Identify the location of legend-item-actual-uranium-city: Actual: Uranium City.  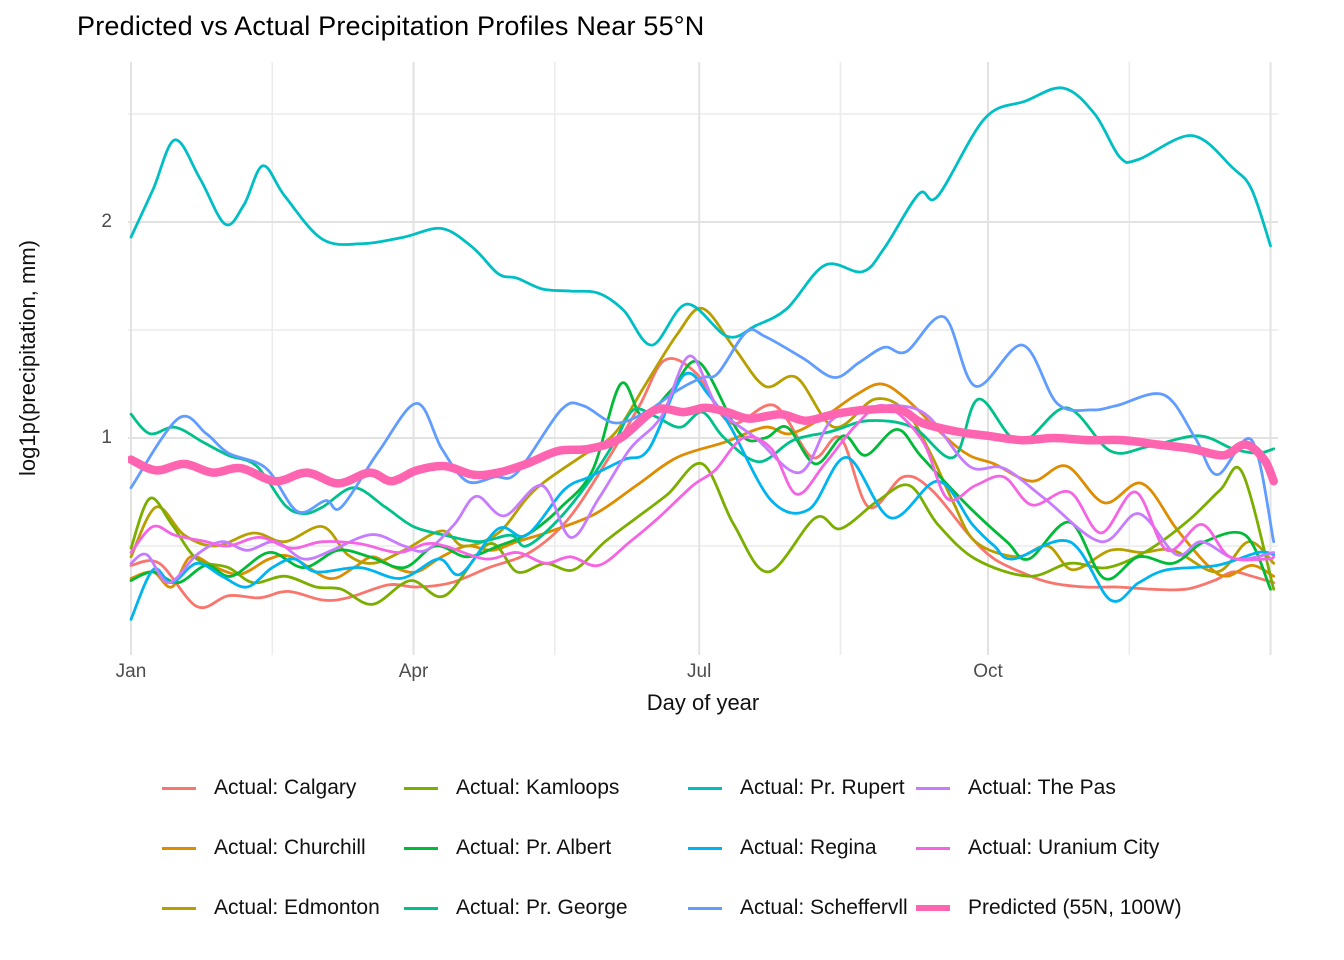
(1037, 848).